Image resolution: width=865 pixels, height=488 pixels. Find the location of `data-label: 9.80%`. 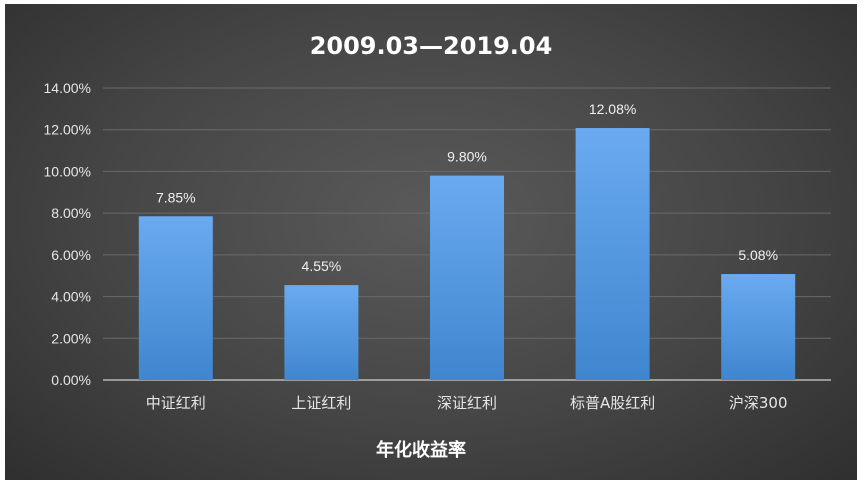

data-label: 9.80% is located at coordinates (467, 157).